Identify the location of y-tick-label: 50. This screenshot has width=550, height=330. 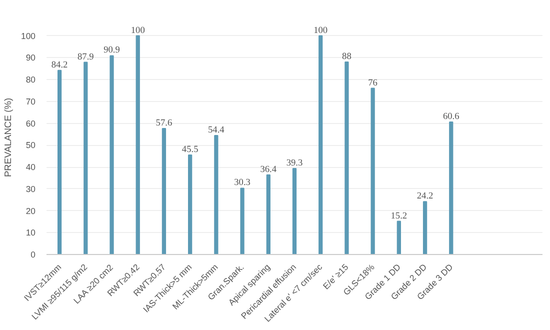
(31, 145).